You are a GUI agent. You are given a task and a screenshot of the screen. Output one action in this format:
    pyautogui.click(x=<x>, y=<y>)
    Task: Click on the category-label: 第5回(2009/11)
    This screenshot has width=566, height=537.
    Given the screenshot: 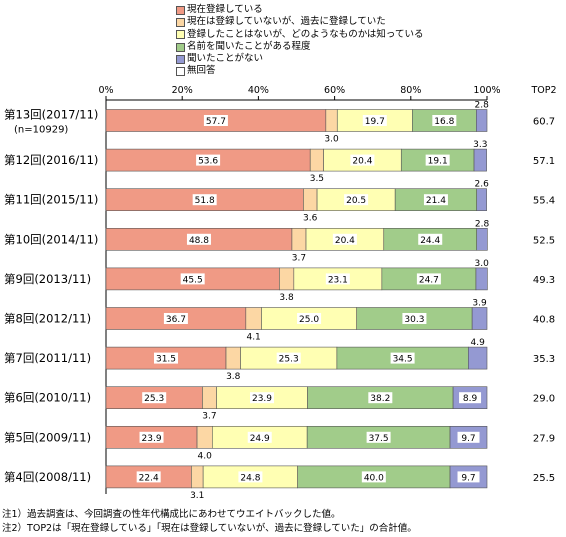 What is the action you would take?
    pyautogui.click(x=47, y=437)
    